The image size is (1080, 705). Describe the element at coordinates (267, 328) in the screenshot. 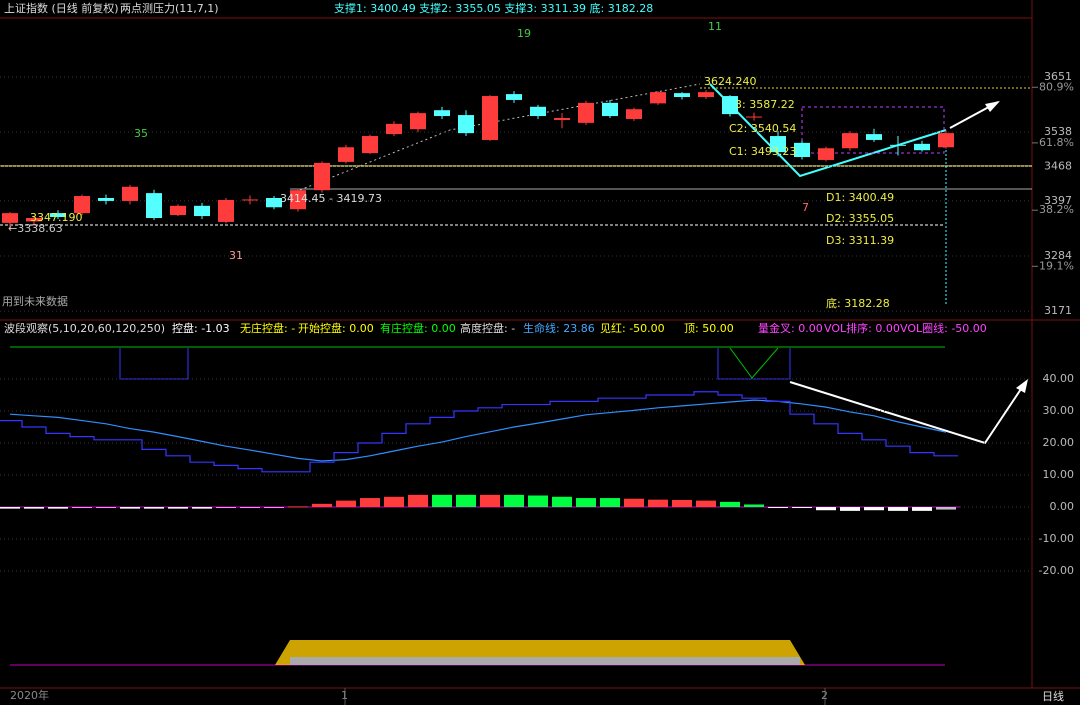

I see `stat: 无庄控盘: -` at that location.